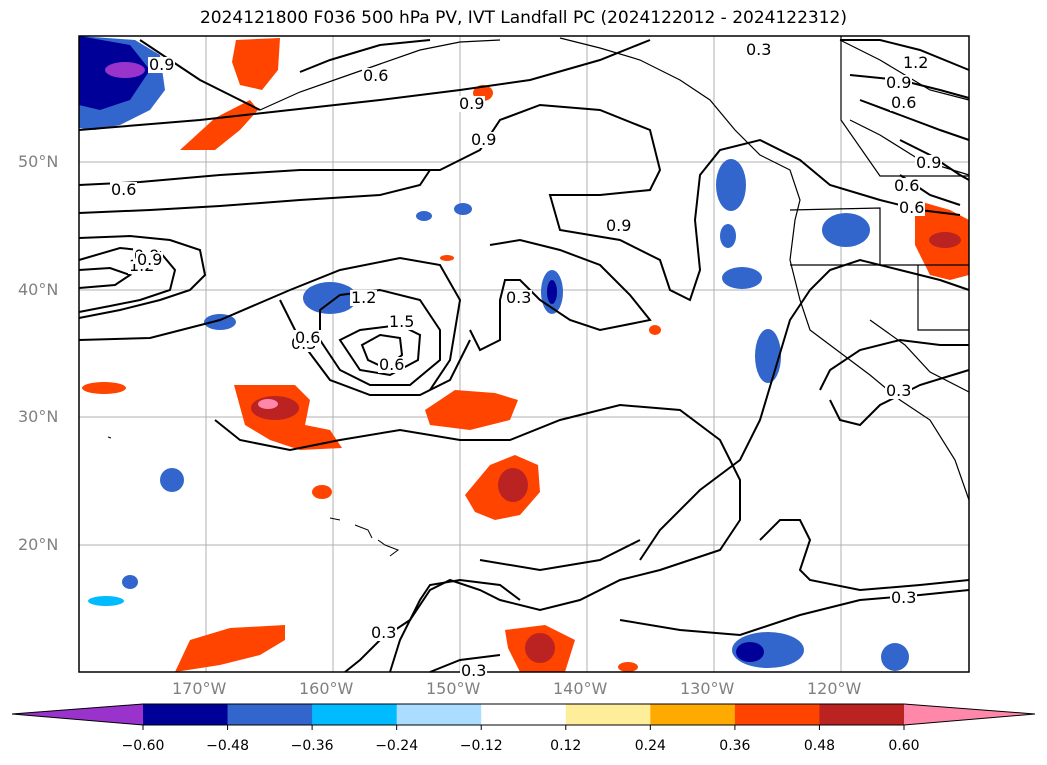  What do you see at coordinates (253, 496) in the screenshot?
I see `hawaiian-islands` at bounding box center [253, 496].